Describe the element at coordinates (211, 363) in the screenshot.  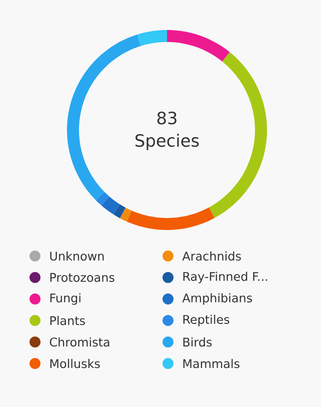
I see `legend-label: Mammals` at that location.